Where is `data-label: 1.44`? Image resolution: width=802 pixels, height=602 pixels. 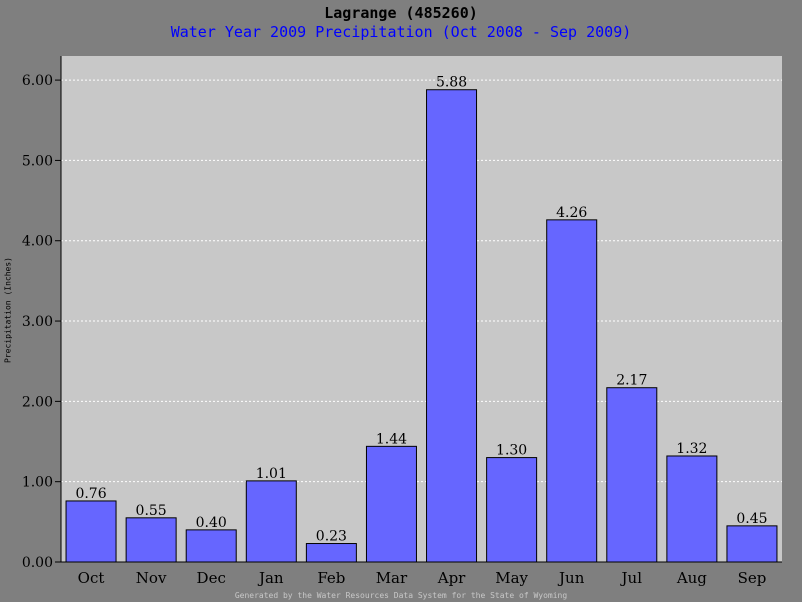
data-label: 1.44 is located at coordinates (391, 439).